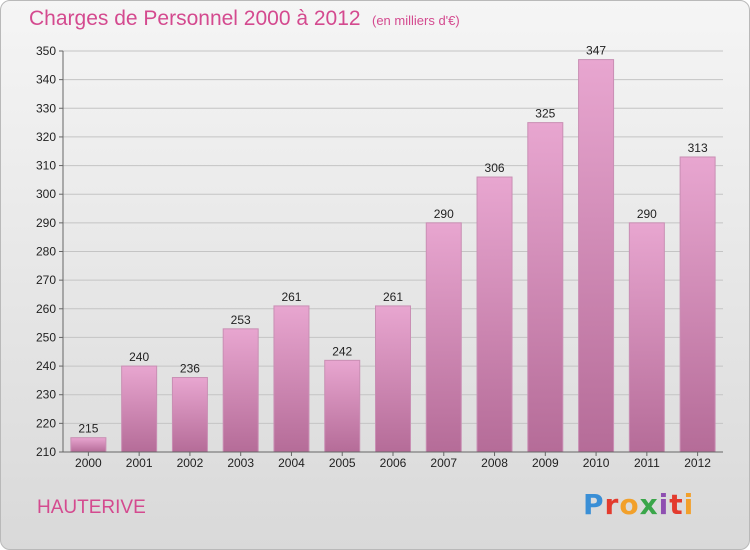 The height and width of the screenshot is (550, 750). What do you see at coordinates (612, 504) in the screenshot?
I see `logo-letter: r` at bounding box center [612, 504].